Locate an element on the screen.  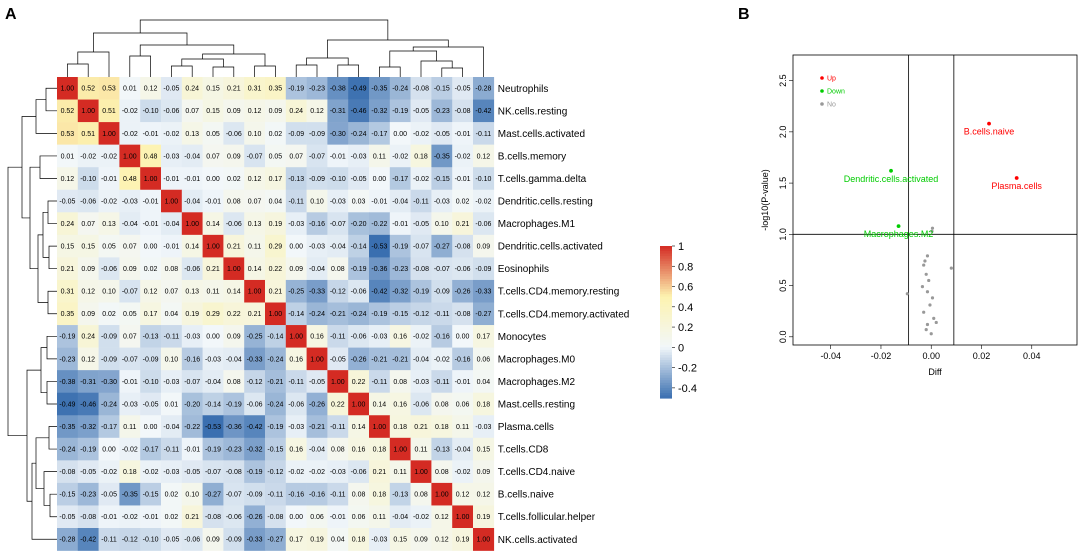
heatmap-cell-value: -0.24 is located at coordinates (359, 134).